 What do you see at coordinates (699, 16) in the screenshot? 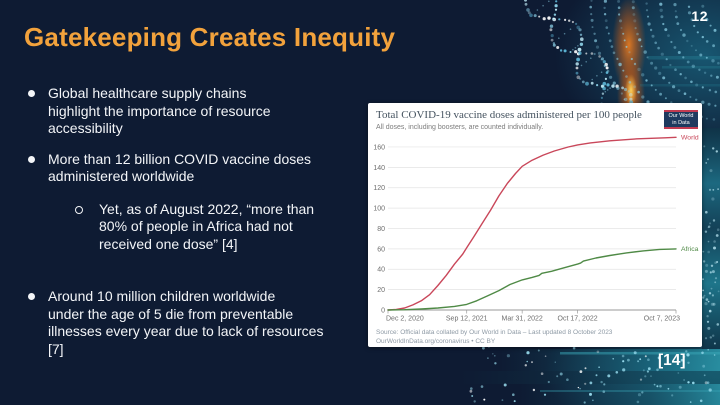
I see `page-number: 12` at bounding box center [699, 16].